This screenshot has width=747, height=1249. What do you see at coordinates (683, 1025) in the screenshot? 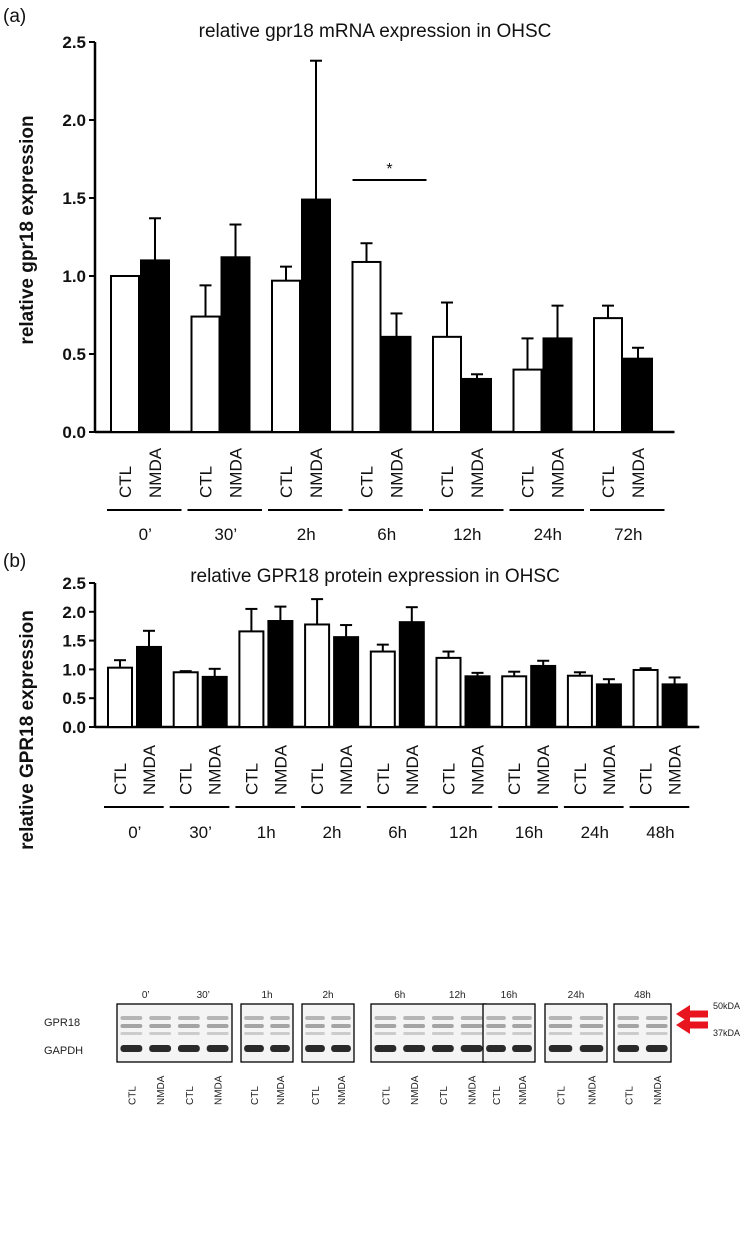
I see `red-arrow-head` at bounding box center [683, 1025].